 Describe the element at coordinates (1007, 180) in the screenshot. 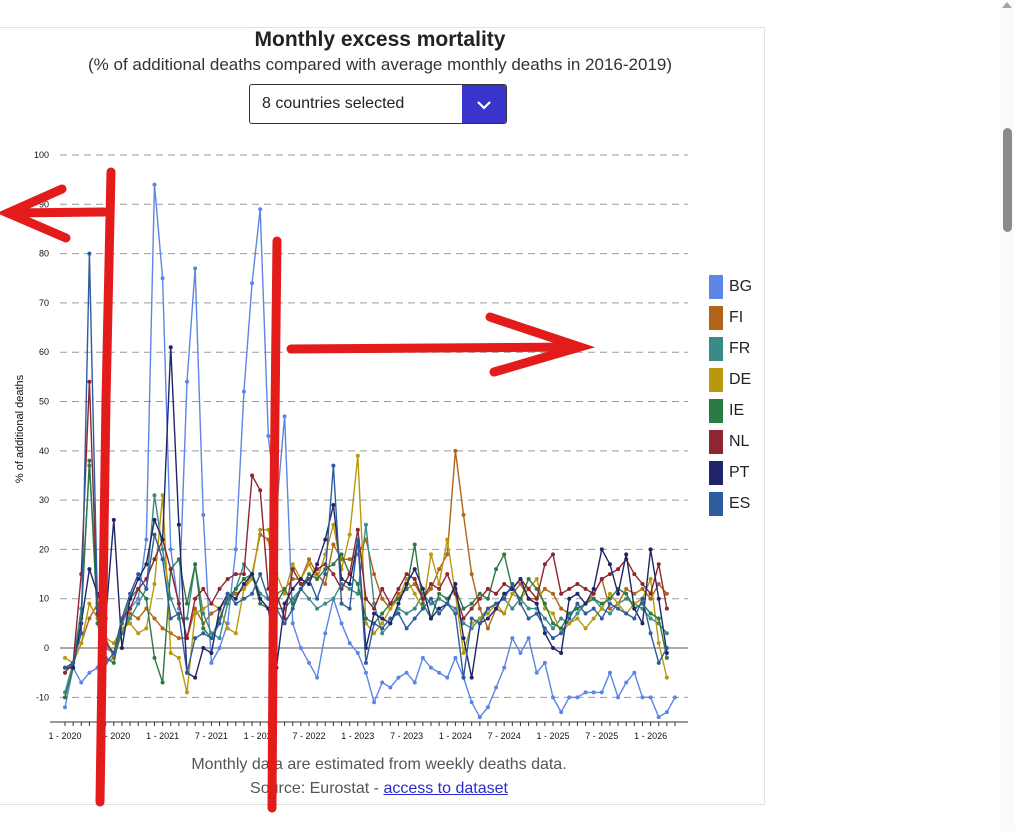

I see `scrollbar-thumb` at that location.